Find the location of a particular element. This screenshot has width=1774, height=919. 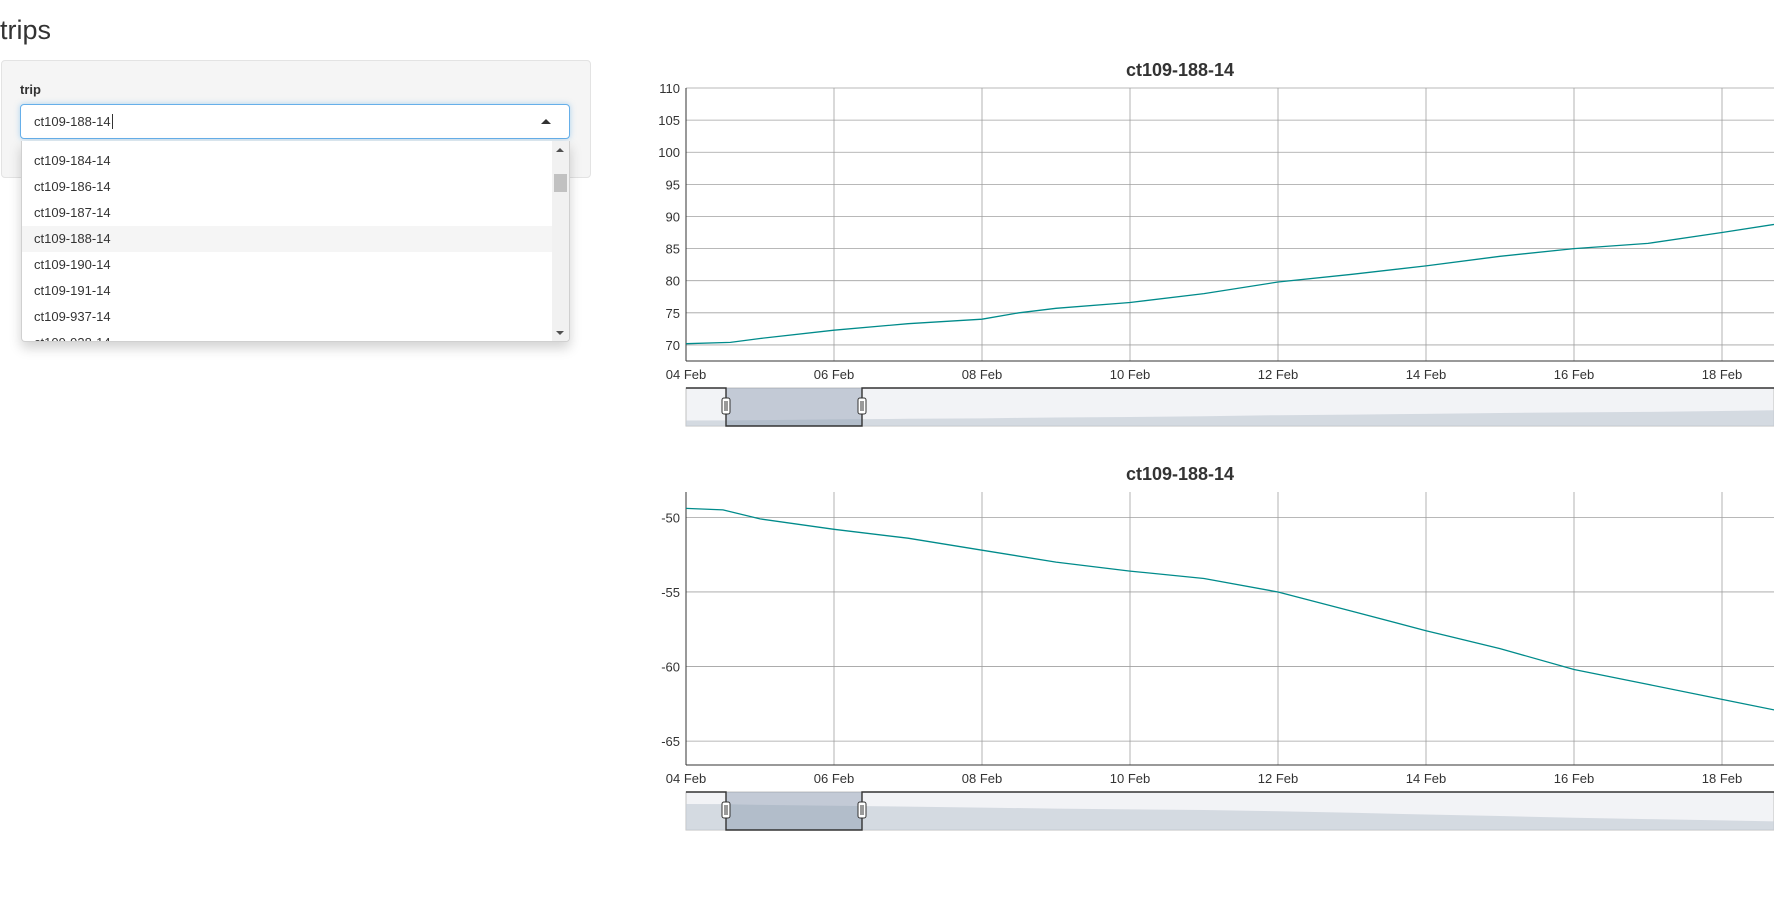

trip-option: ct109-187-14 is located at coordinates (72, 212).